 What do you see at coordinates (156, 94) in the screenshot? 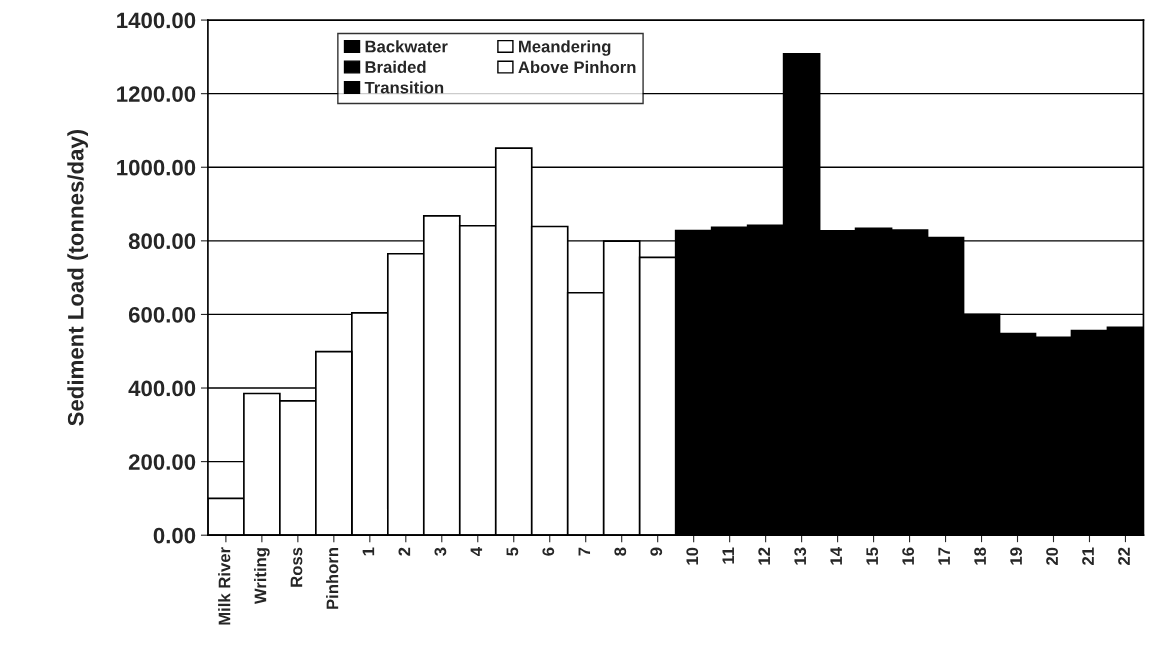
I see `y-tick-label: 1200.00` at bounding box center [156, 94].